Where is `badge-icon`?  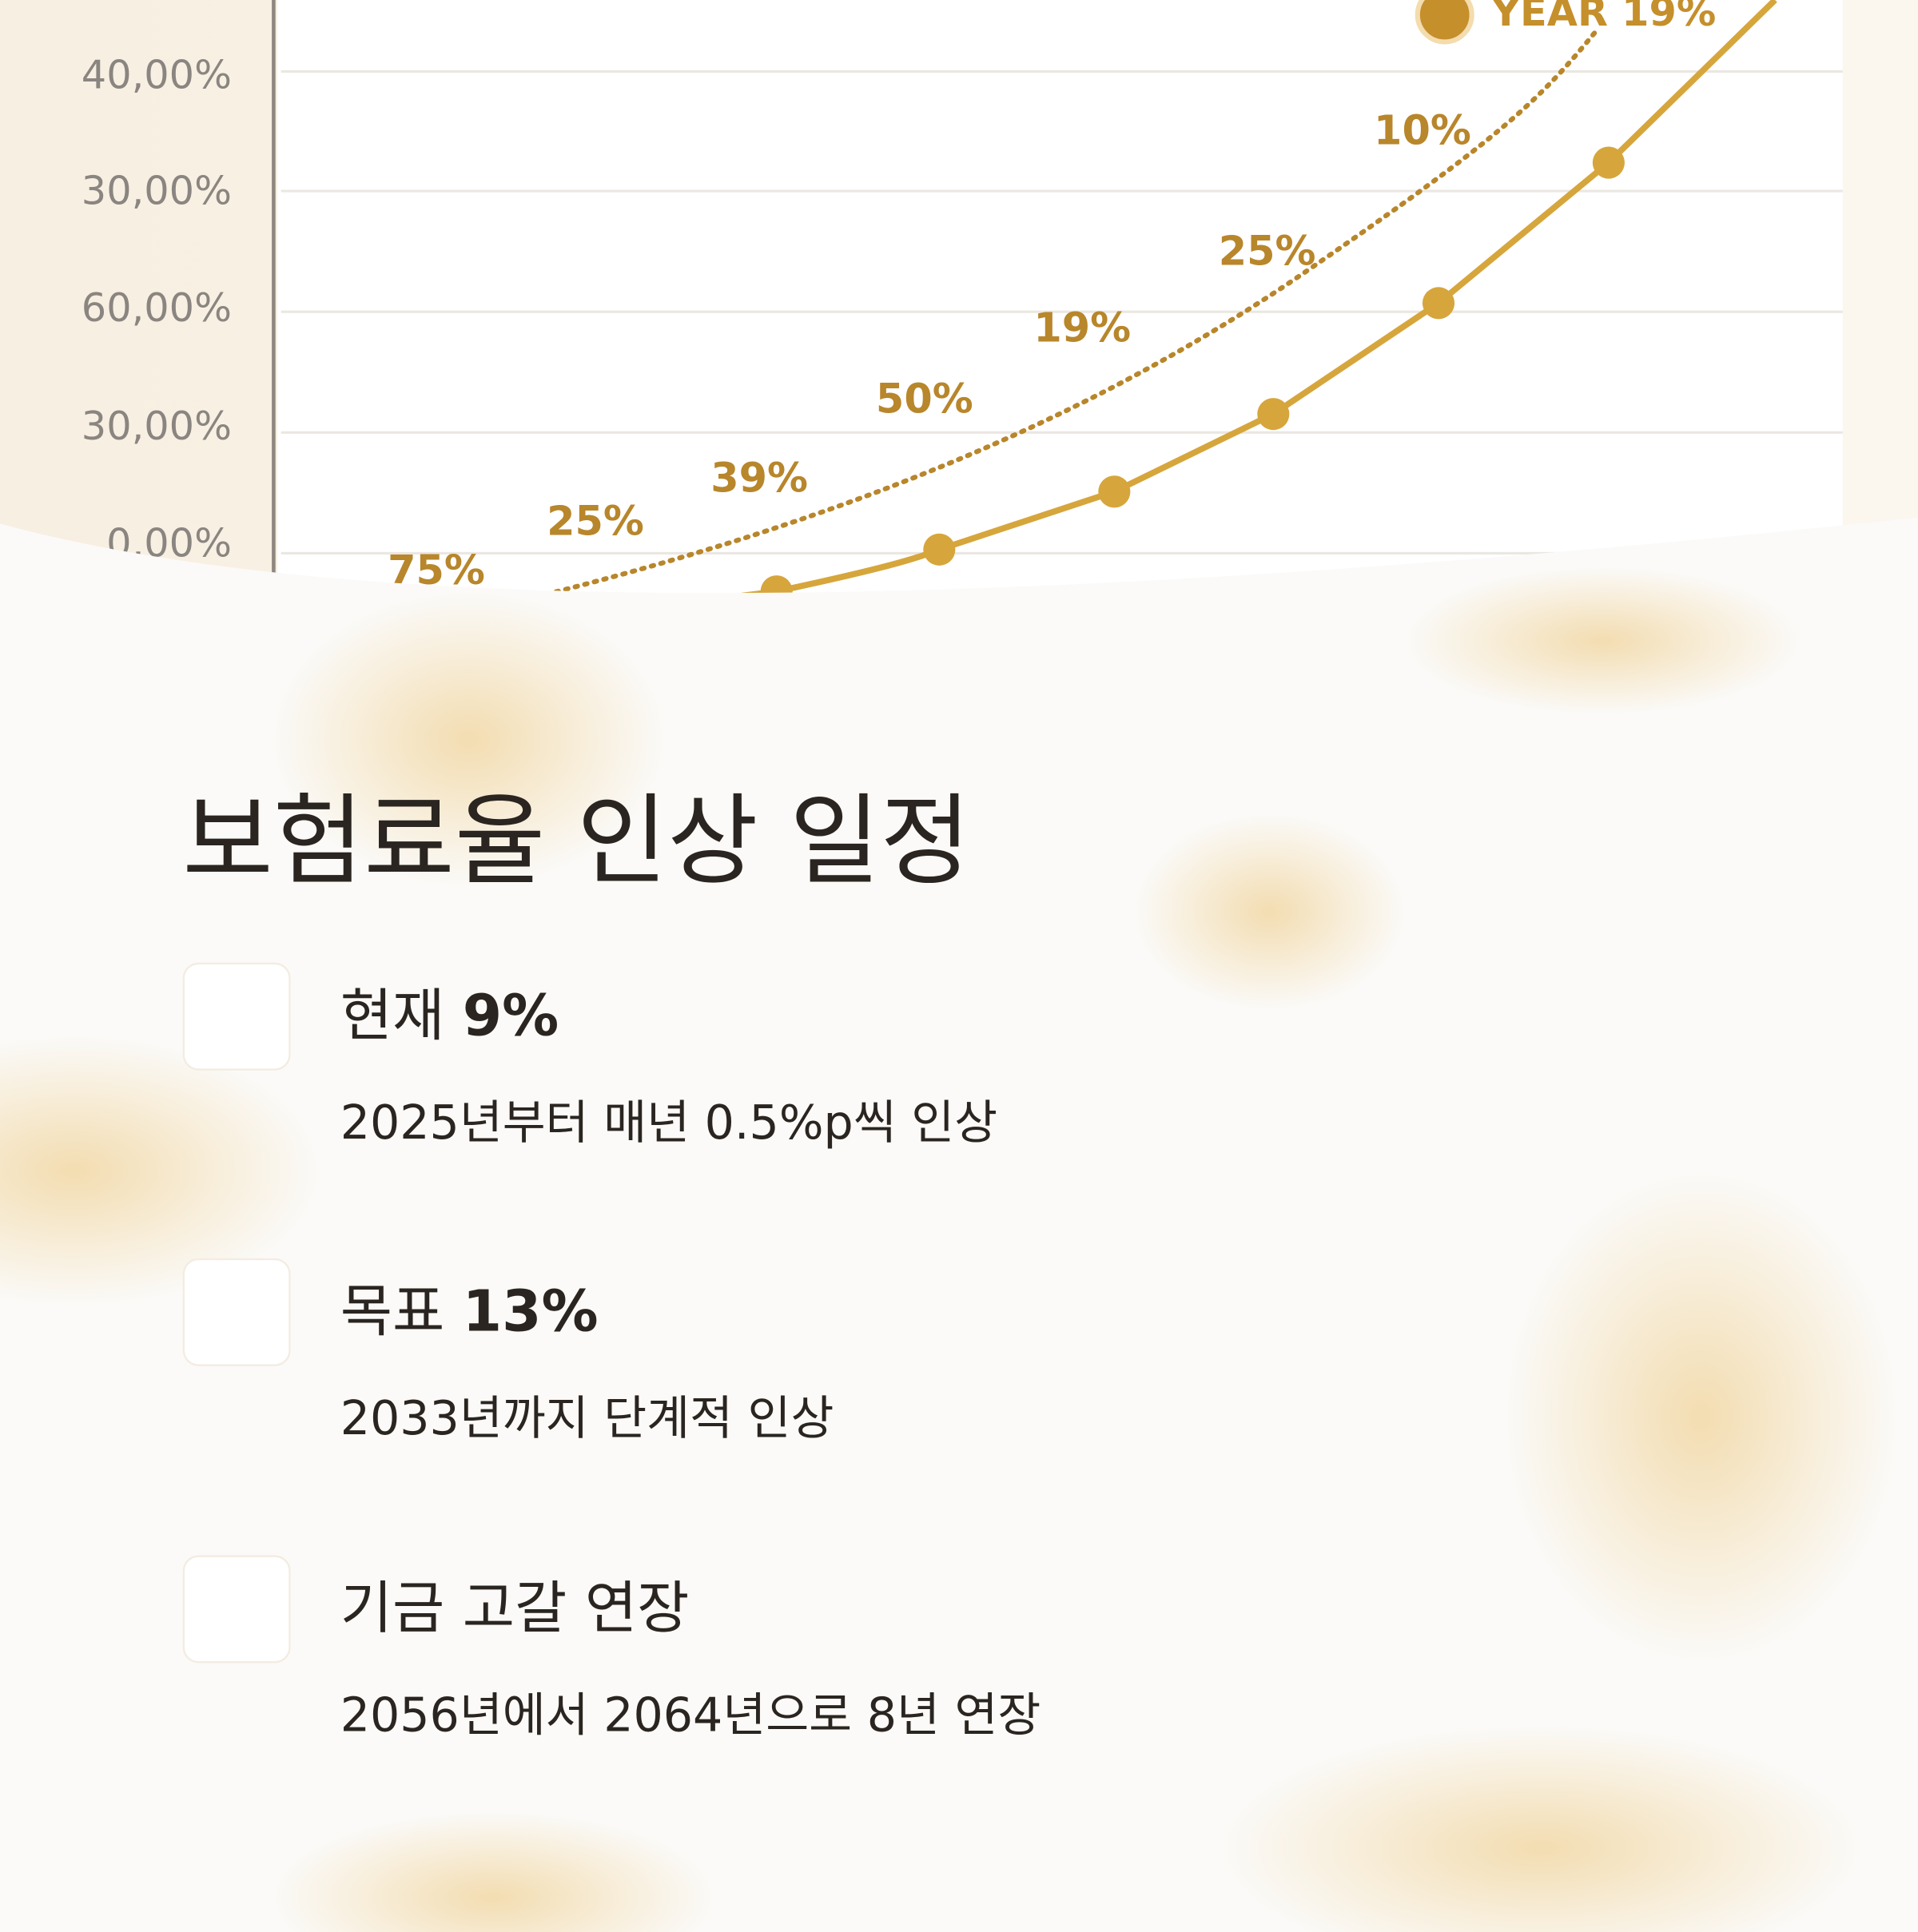
badge-icon is located at coordinates (1444, 22).